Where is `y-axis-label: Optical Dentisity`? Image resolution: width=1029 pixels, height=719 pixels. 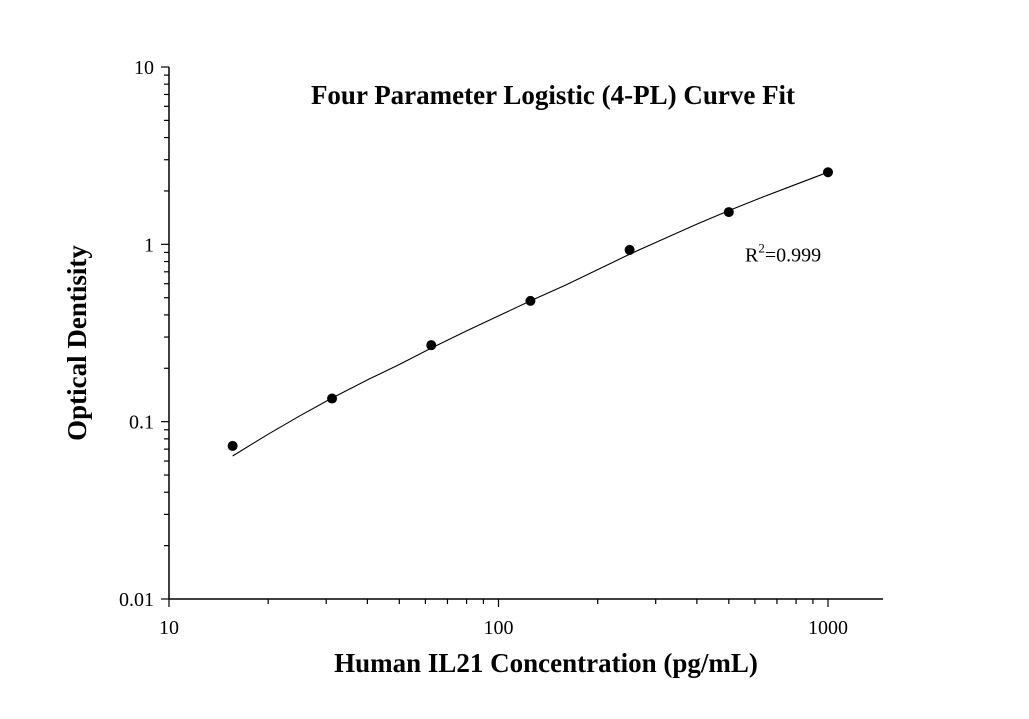
y-axis-label: Optical Dentisity is located at coordinates (77, 343).